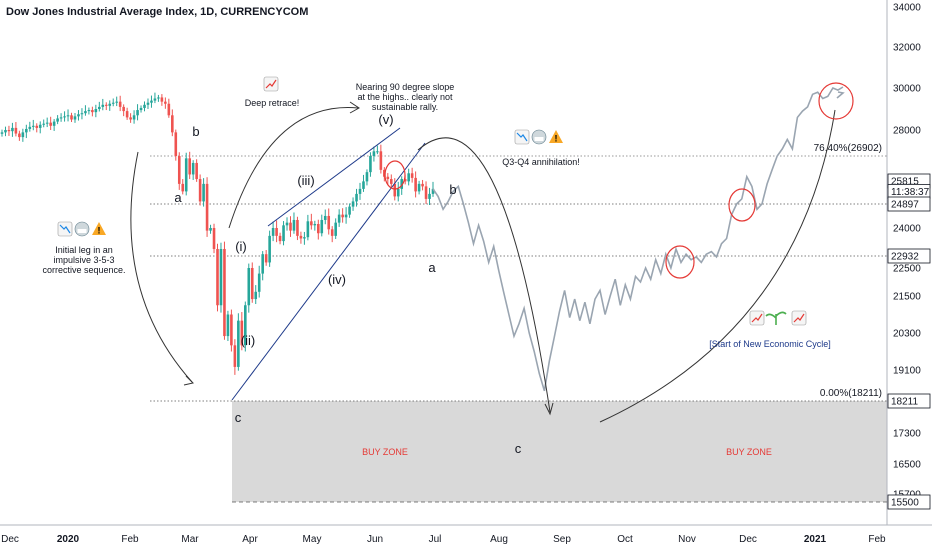  What do you see at coordinates (452, 189) in the screenshot?
I see `wave-label: b` at bounding box center [452, 189].